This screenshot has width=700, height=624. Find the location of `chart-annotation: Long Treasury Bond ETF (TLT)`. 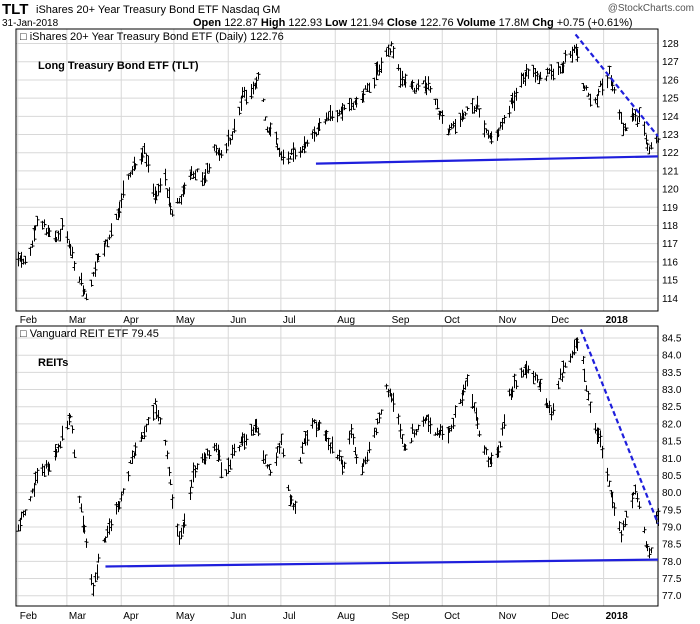

chart-annotation: Long Treasury Bond ETF (TLT) is located at coordinates (118, 66).